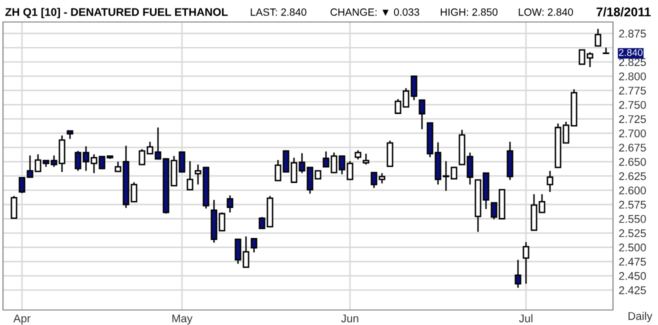 Image resolution: width=658 pixels, height=325 pixels. Describe the element at coordinates (640, 317) in the screenshot. I see `text: Daily` at that location.